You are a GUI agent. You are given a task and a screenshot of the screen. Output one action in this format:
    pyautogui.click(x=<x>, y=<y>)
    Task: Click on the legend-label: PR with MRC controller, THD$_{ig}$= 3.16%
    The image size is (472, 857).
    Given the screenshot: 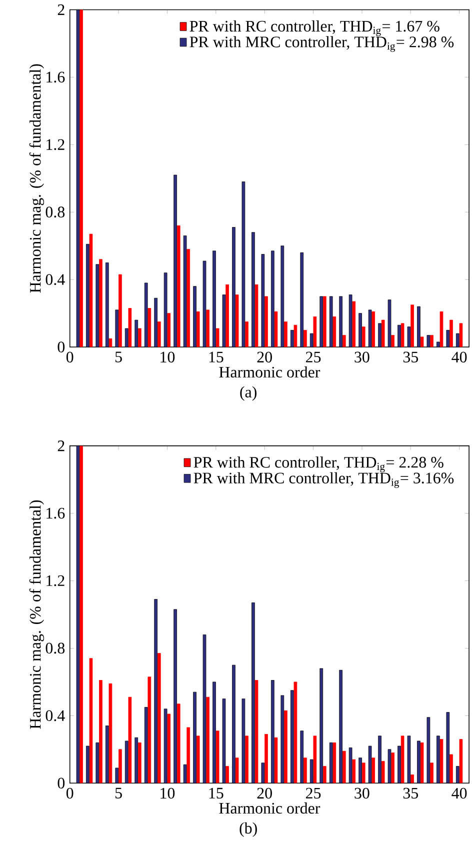 What is the action you would take?
    pyautogui.click(x=324, y=480)
    